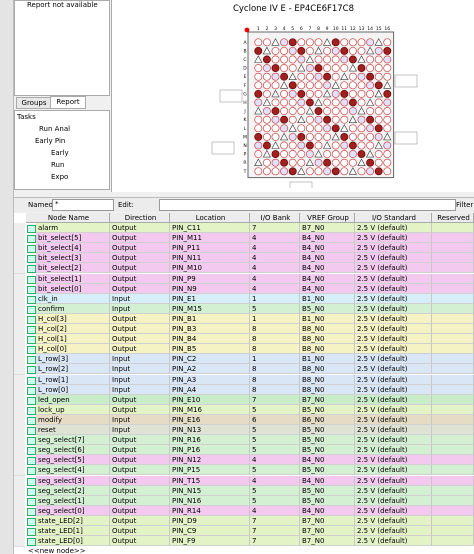 This screenshot has height=554, width=474. I want to click on table-cell: PIN_M15, so click(210, 308).